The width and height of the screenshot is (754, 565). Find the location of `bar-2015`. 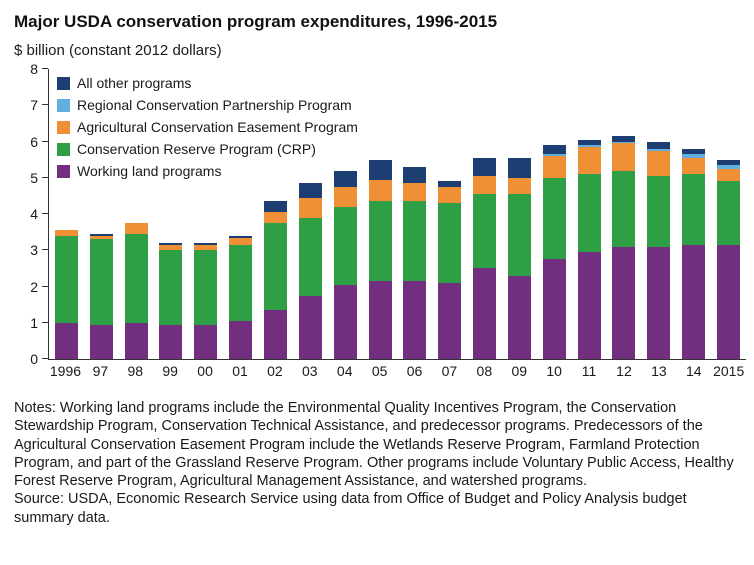

bar-2015 is located at coordinates (728, 259).